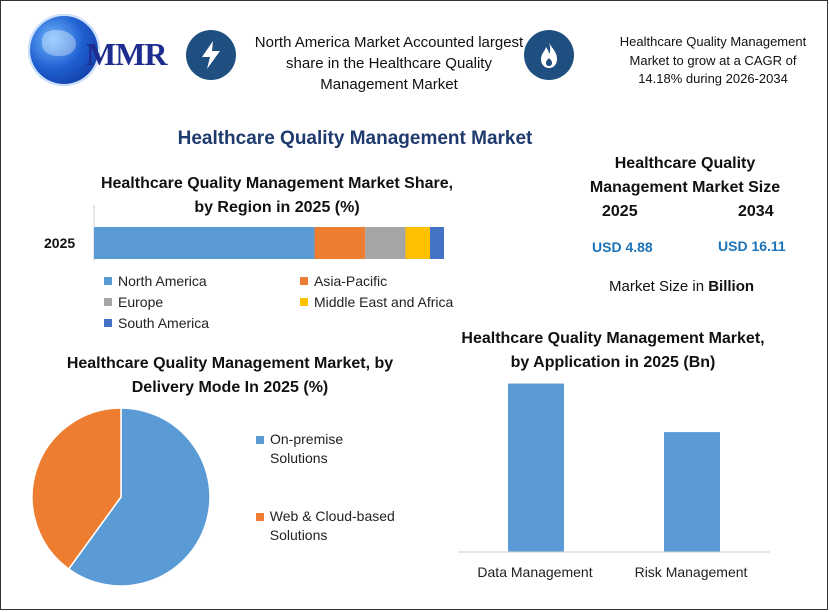  What do you see at coordinates (76, 489) in the screenshot?
I see `pie-slice-web-cloud-based-solutions` at bounding box center [76, 489].